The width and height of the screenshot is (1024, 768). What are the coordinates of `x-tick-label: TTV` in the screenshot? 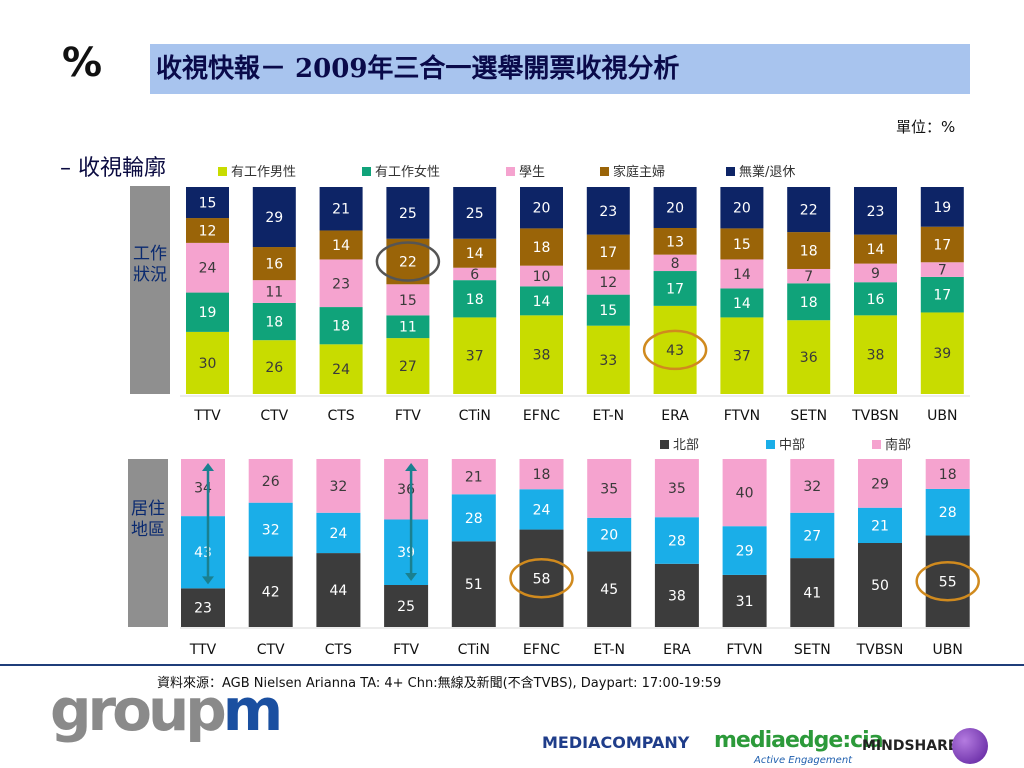 It's located at (203, 650).